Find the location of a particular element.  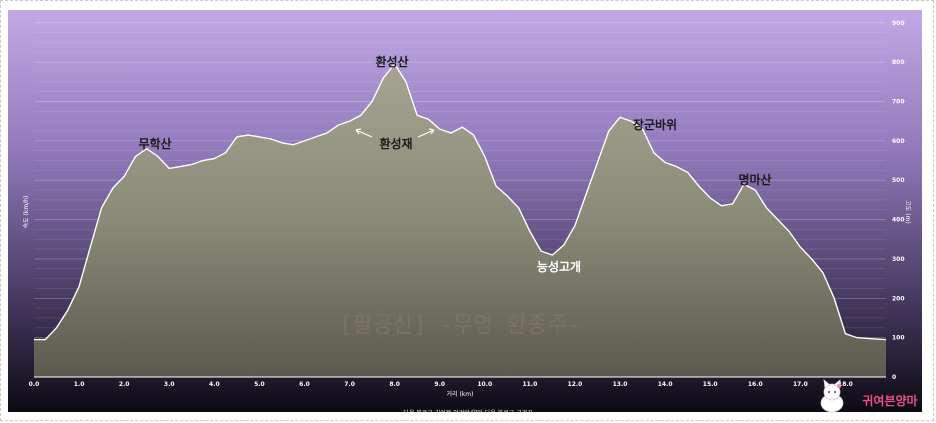

y-tick-label: 900 is located at coordinates (898, 23).